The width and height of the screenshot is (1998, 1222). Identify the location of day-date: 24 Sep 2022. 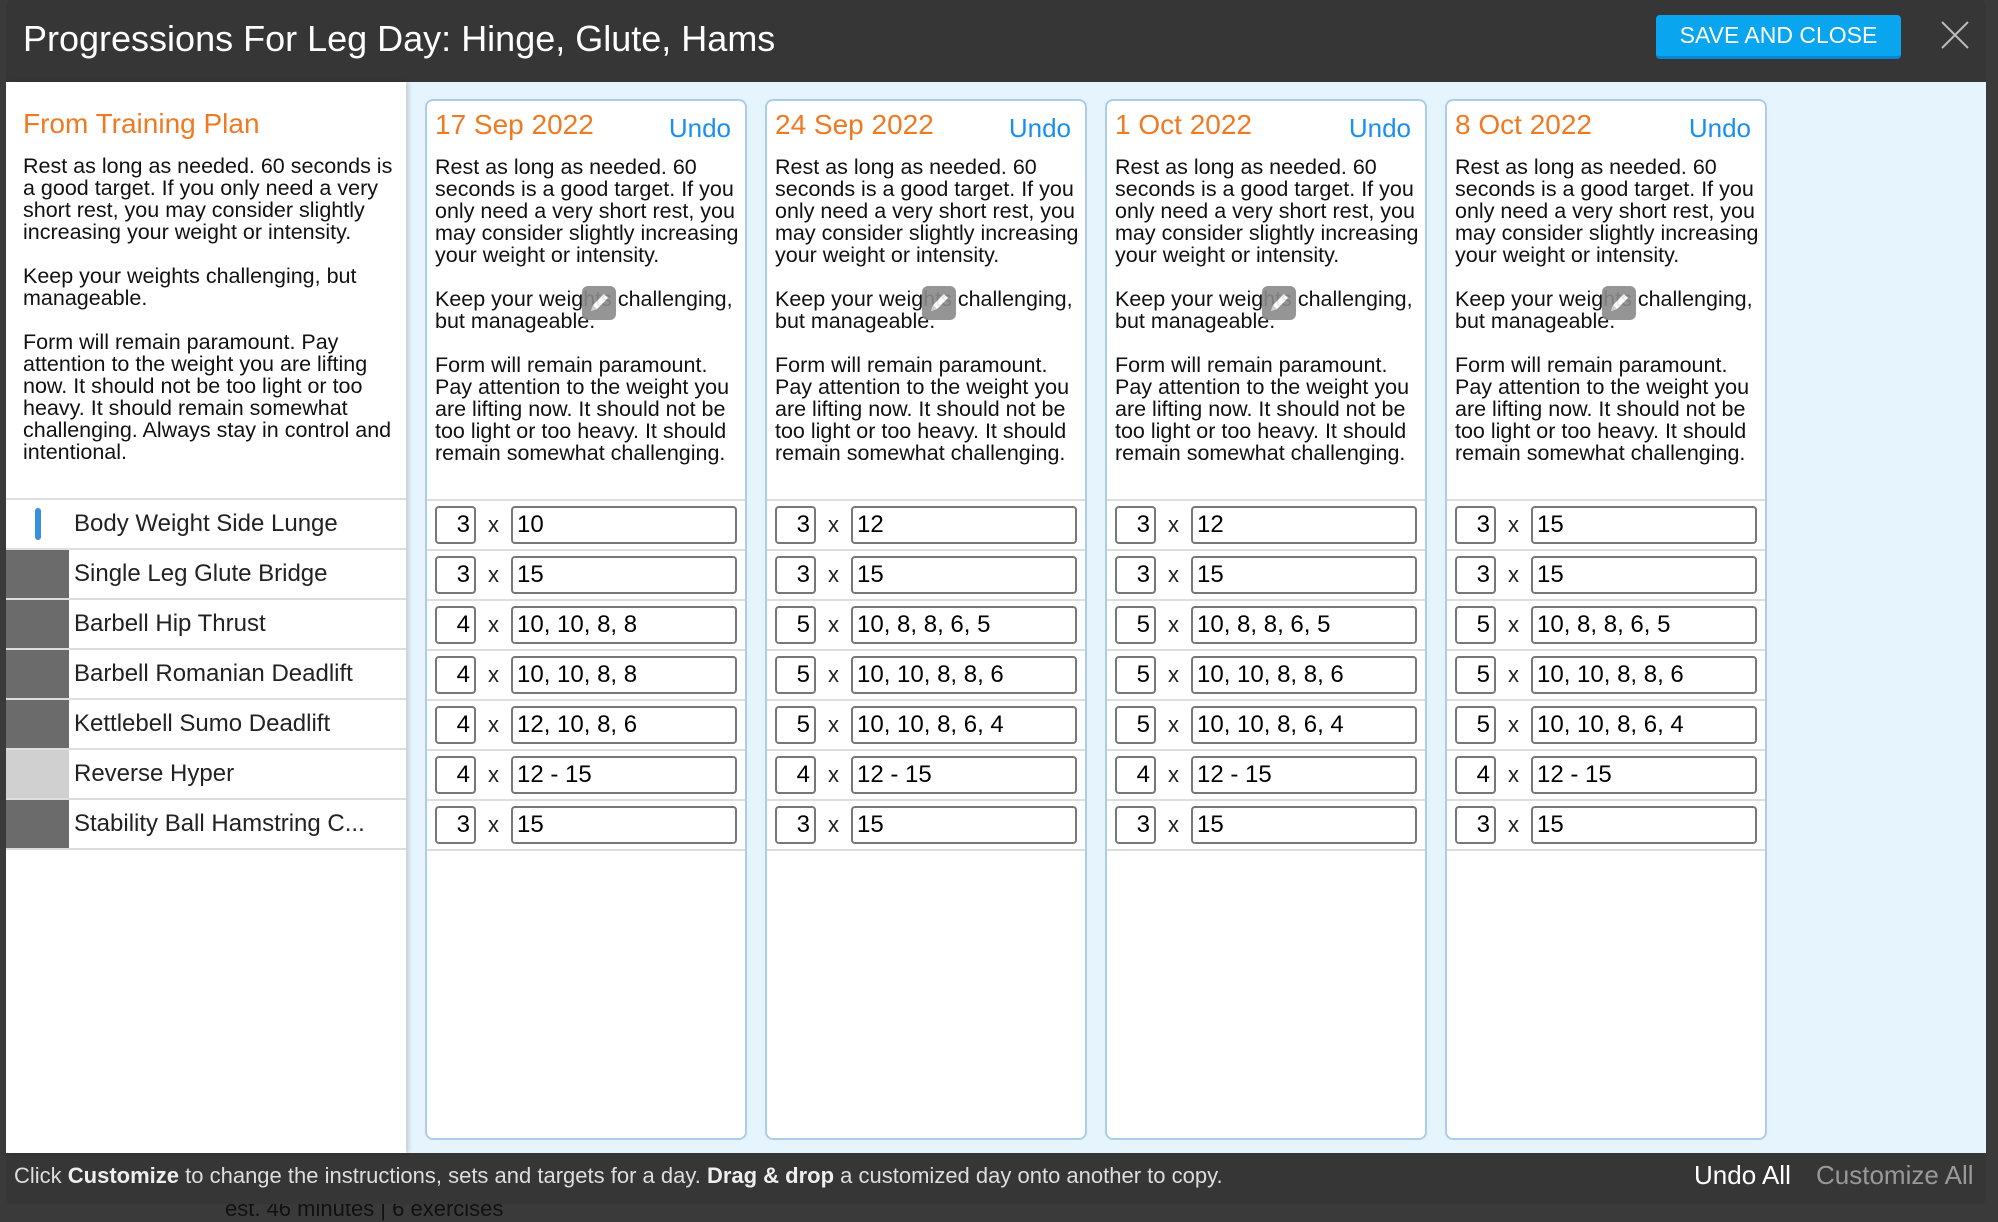
(854, 124).